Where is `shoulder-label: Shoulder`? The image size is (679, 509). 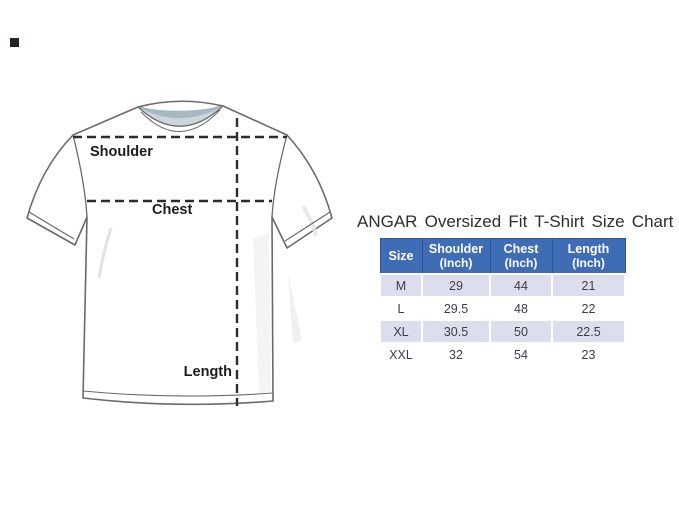 shoulder-label: Shoulder is located at coordinates (121, 152).